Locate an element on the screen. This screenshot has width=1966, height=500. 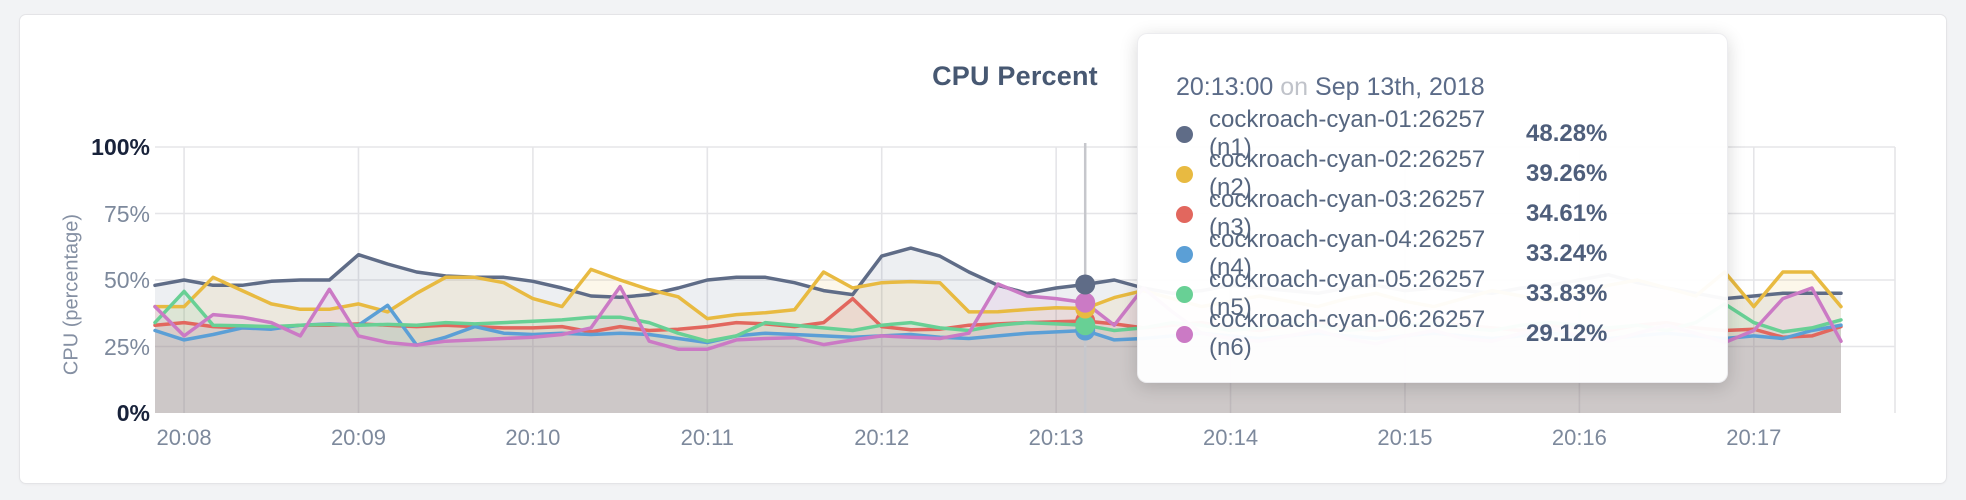
y-tick-label: 100% is located at coordinates (120, 147).